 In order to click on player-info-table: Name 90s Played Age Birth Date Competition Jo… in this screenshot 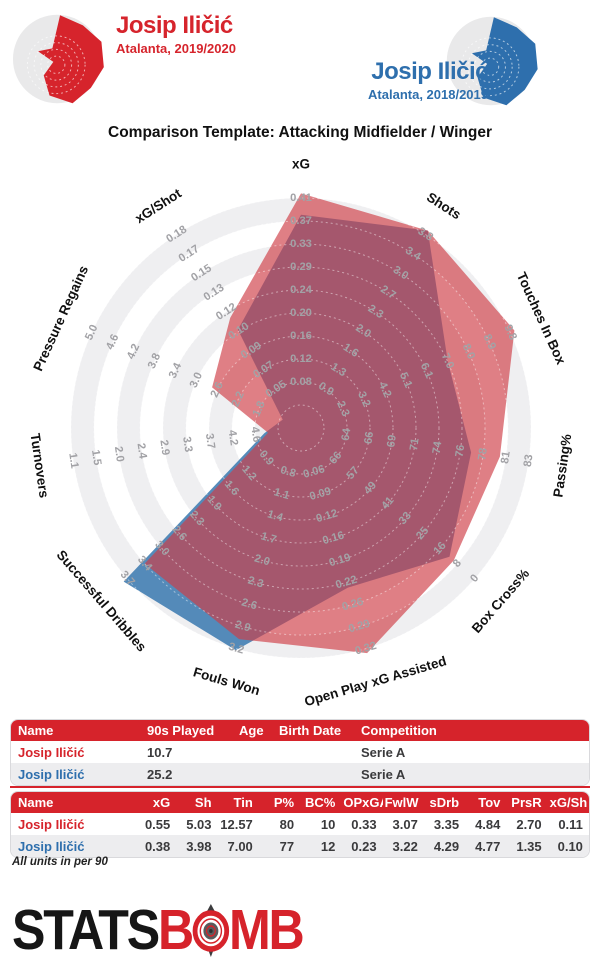, I will do `click(300, 752)`.